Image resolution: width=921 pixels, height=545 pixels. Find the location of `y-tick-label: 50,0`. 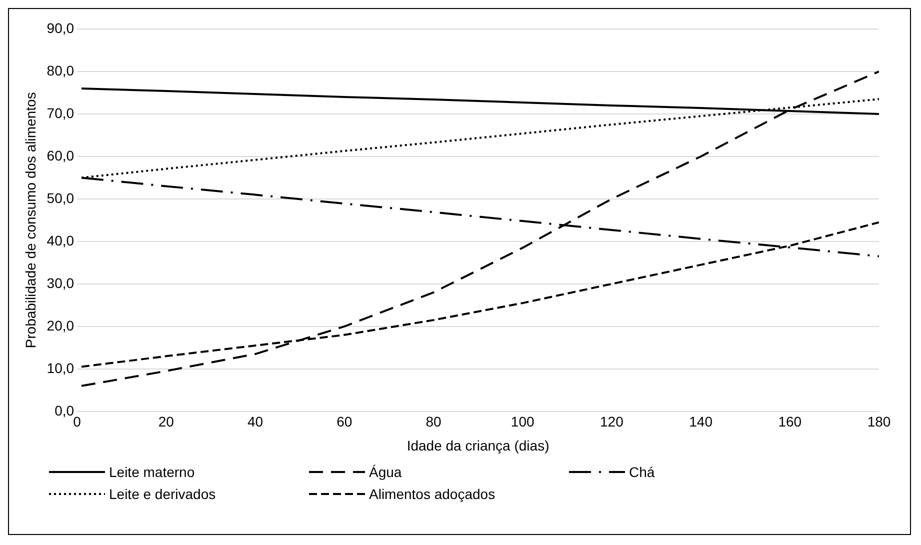

y-tick-label: 50,0 is located at coordinates (60, 198).